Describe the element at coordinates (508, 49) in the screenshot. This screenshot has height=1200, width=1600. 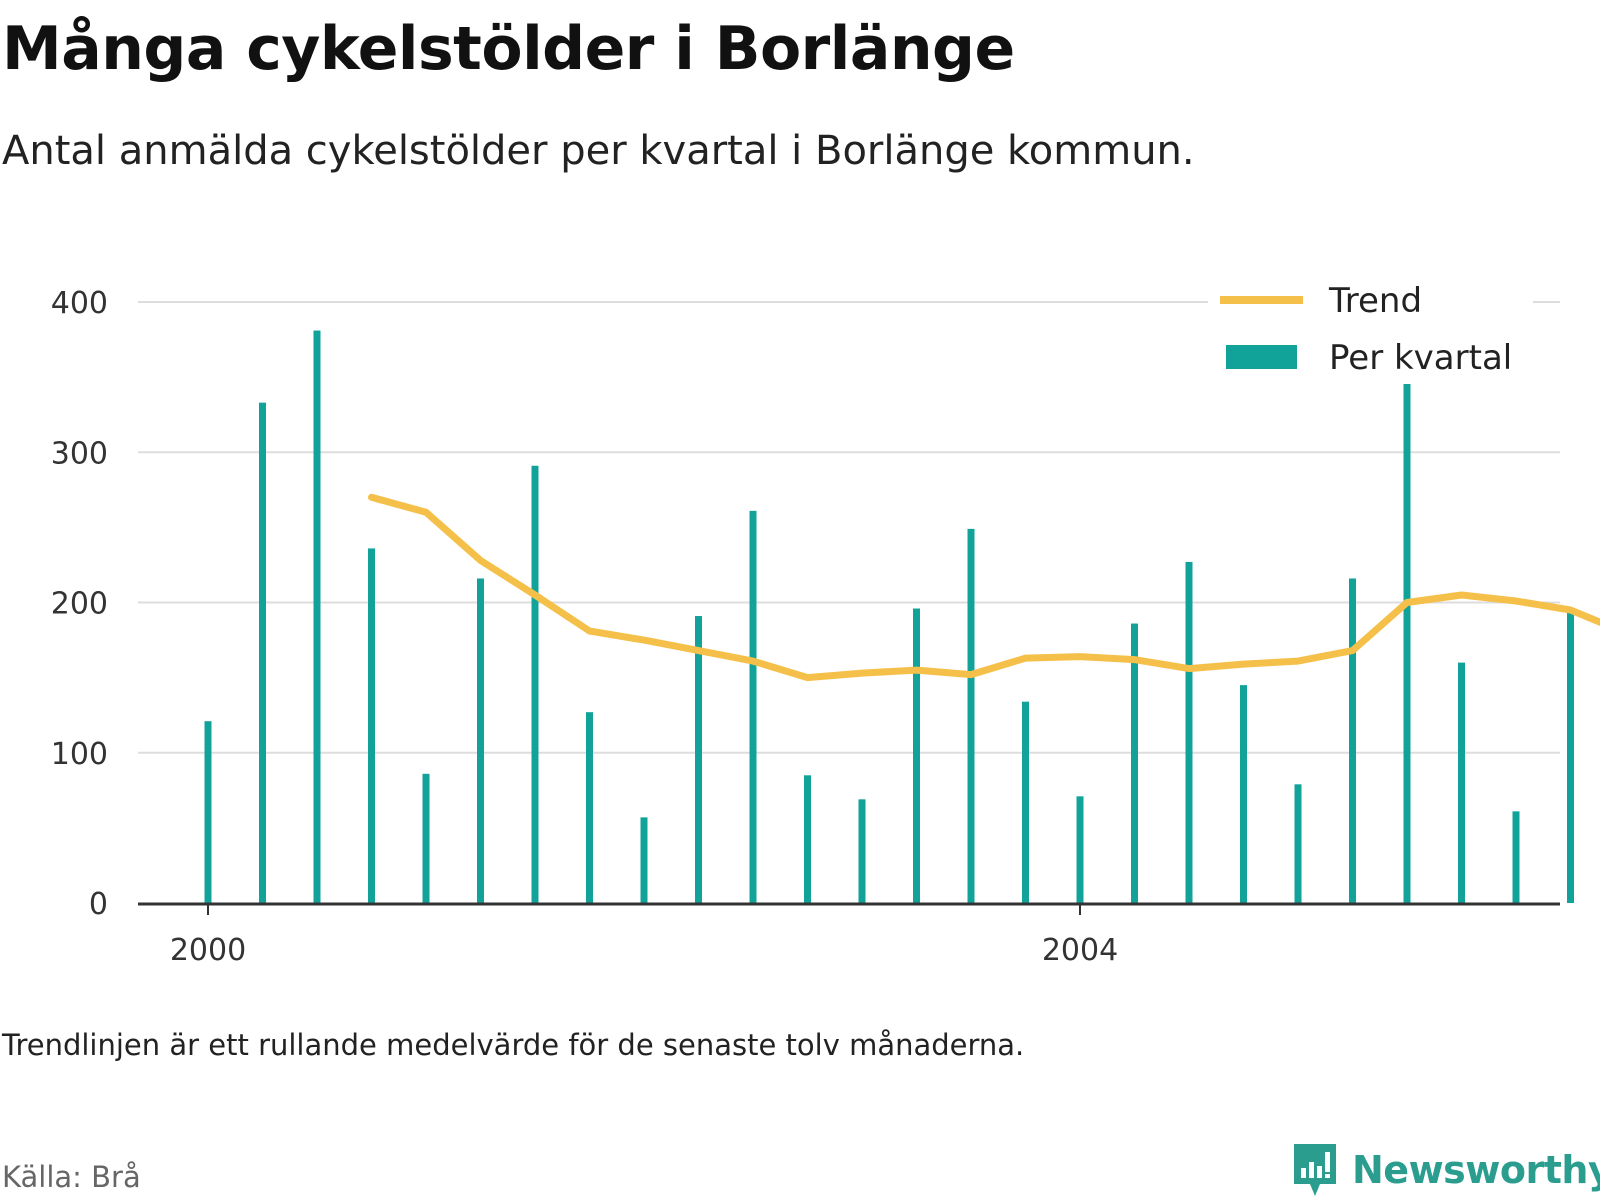
I see `chart-title: Många cykelstölder i Borlänge` at that location.